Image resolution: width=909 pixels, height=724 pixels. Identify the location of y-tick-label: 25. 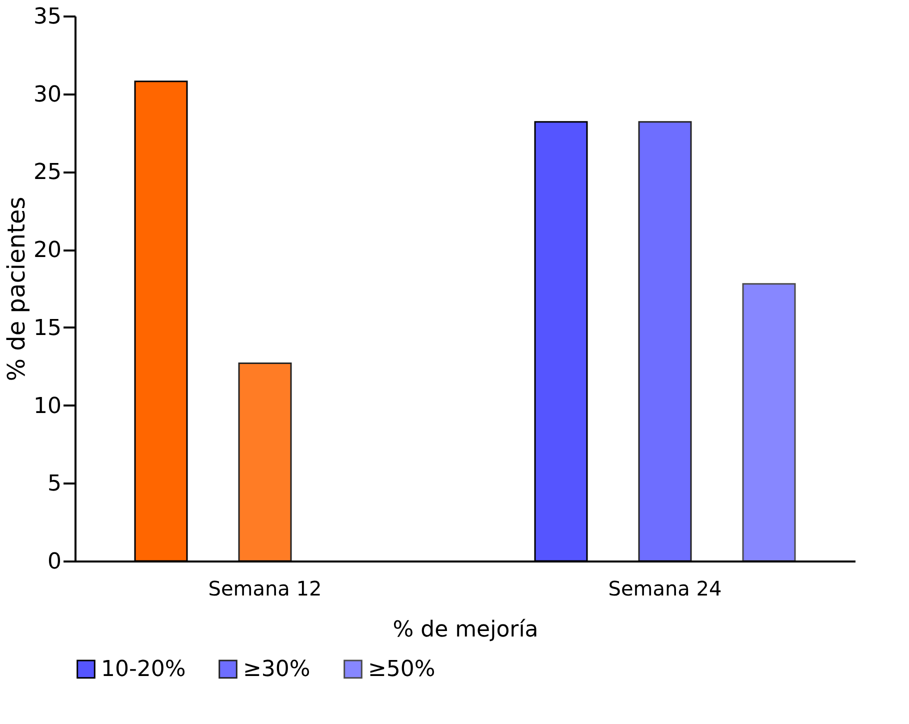
(48, 173).